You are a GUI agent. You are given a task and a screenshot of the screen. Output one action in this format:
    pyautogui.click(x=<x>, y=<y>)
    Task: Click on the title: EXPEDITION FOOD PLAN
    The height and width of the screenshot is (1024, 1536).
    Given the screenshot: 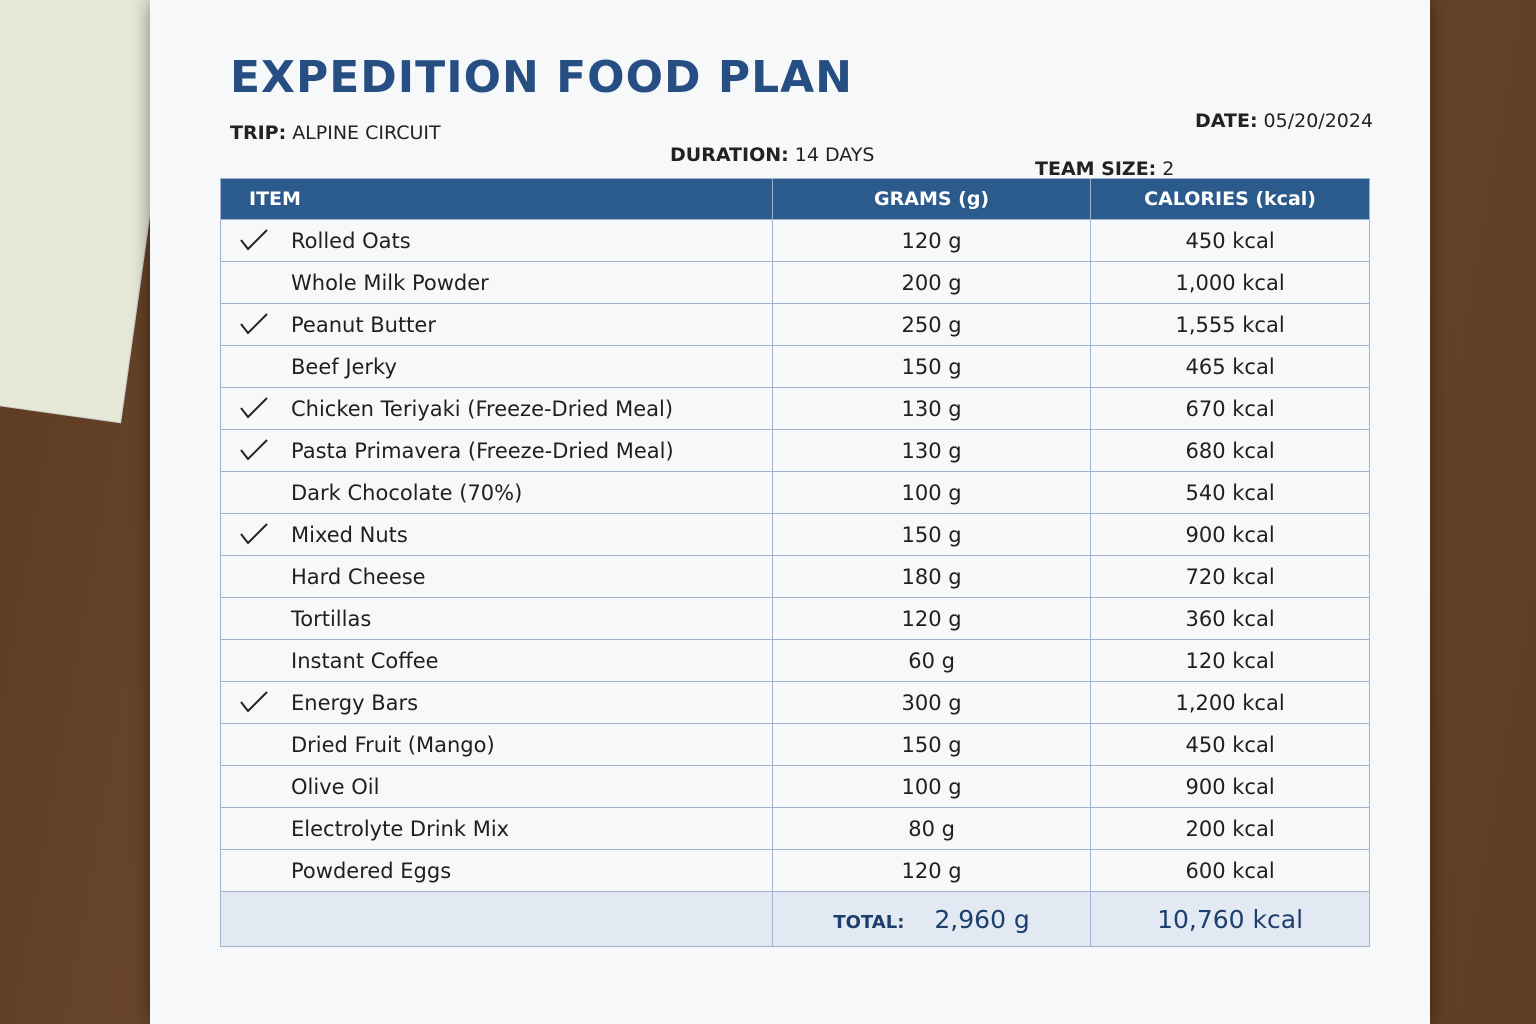 What is the action you would take?
    pyautogui.click(x=541, y=77)
    